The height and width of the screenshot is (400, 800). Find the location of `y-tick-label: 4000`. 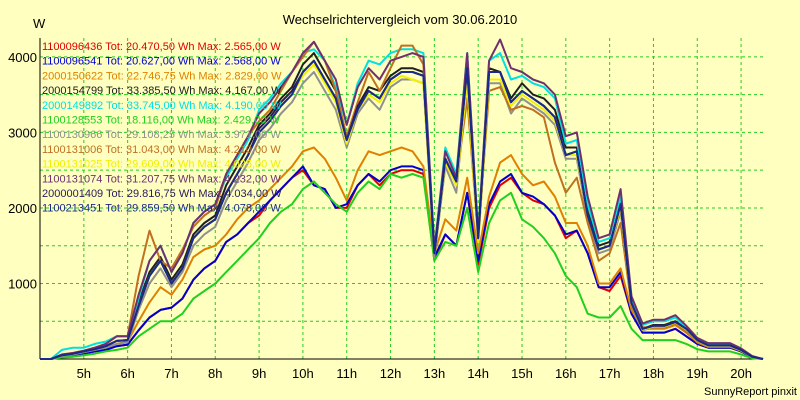

y-tick-label: 4000 is located at coordinates (22, 57).